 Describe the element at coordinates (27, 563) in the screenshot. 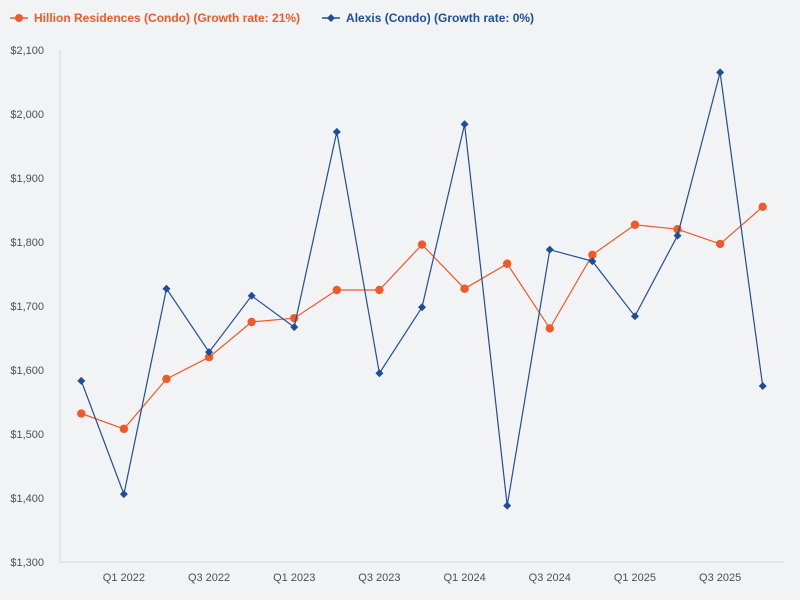

I see `y-tick-label: $1,300` at that location.